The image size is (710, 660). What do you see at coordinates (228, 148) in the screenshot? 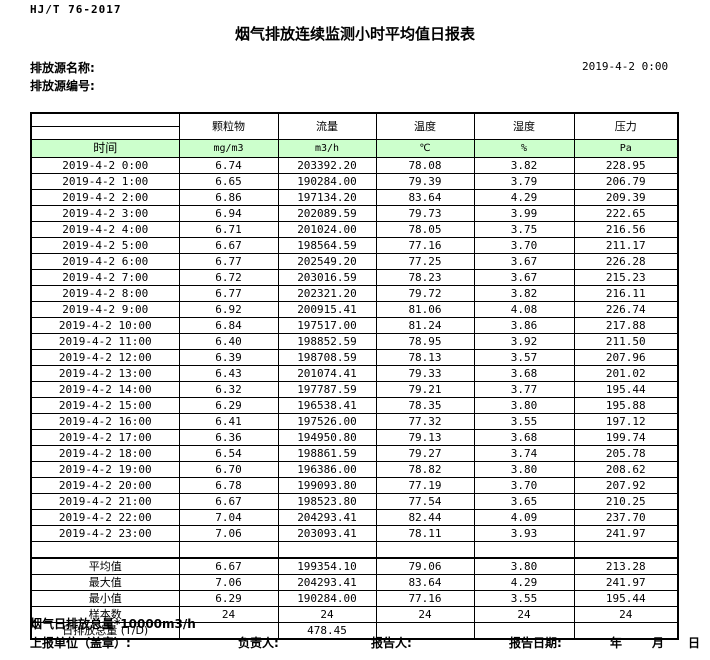
I see `unit-cell-particulate: mg/m3` at bounding box center [228, 148].